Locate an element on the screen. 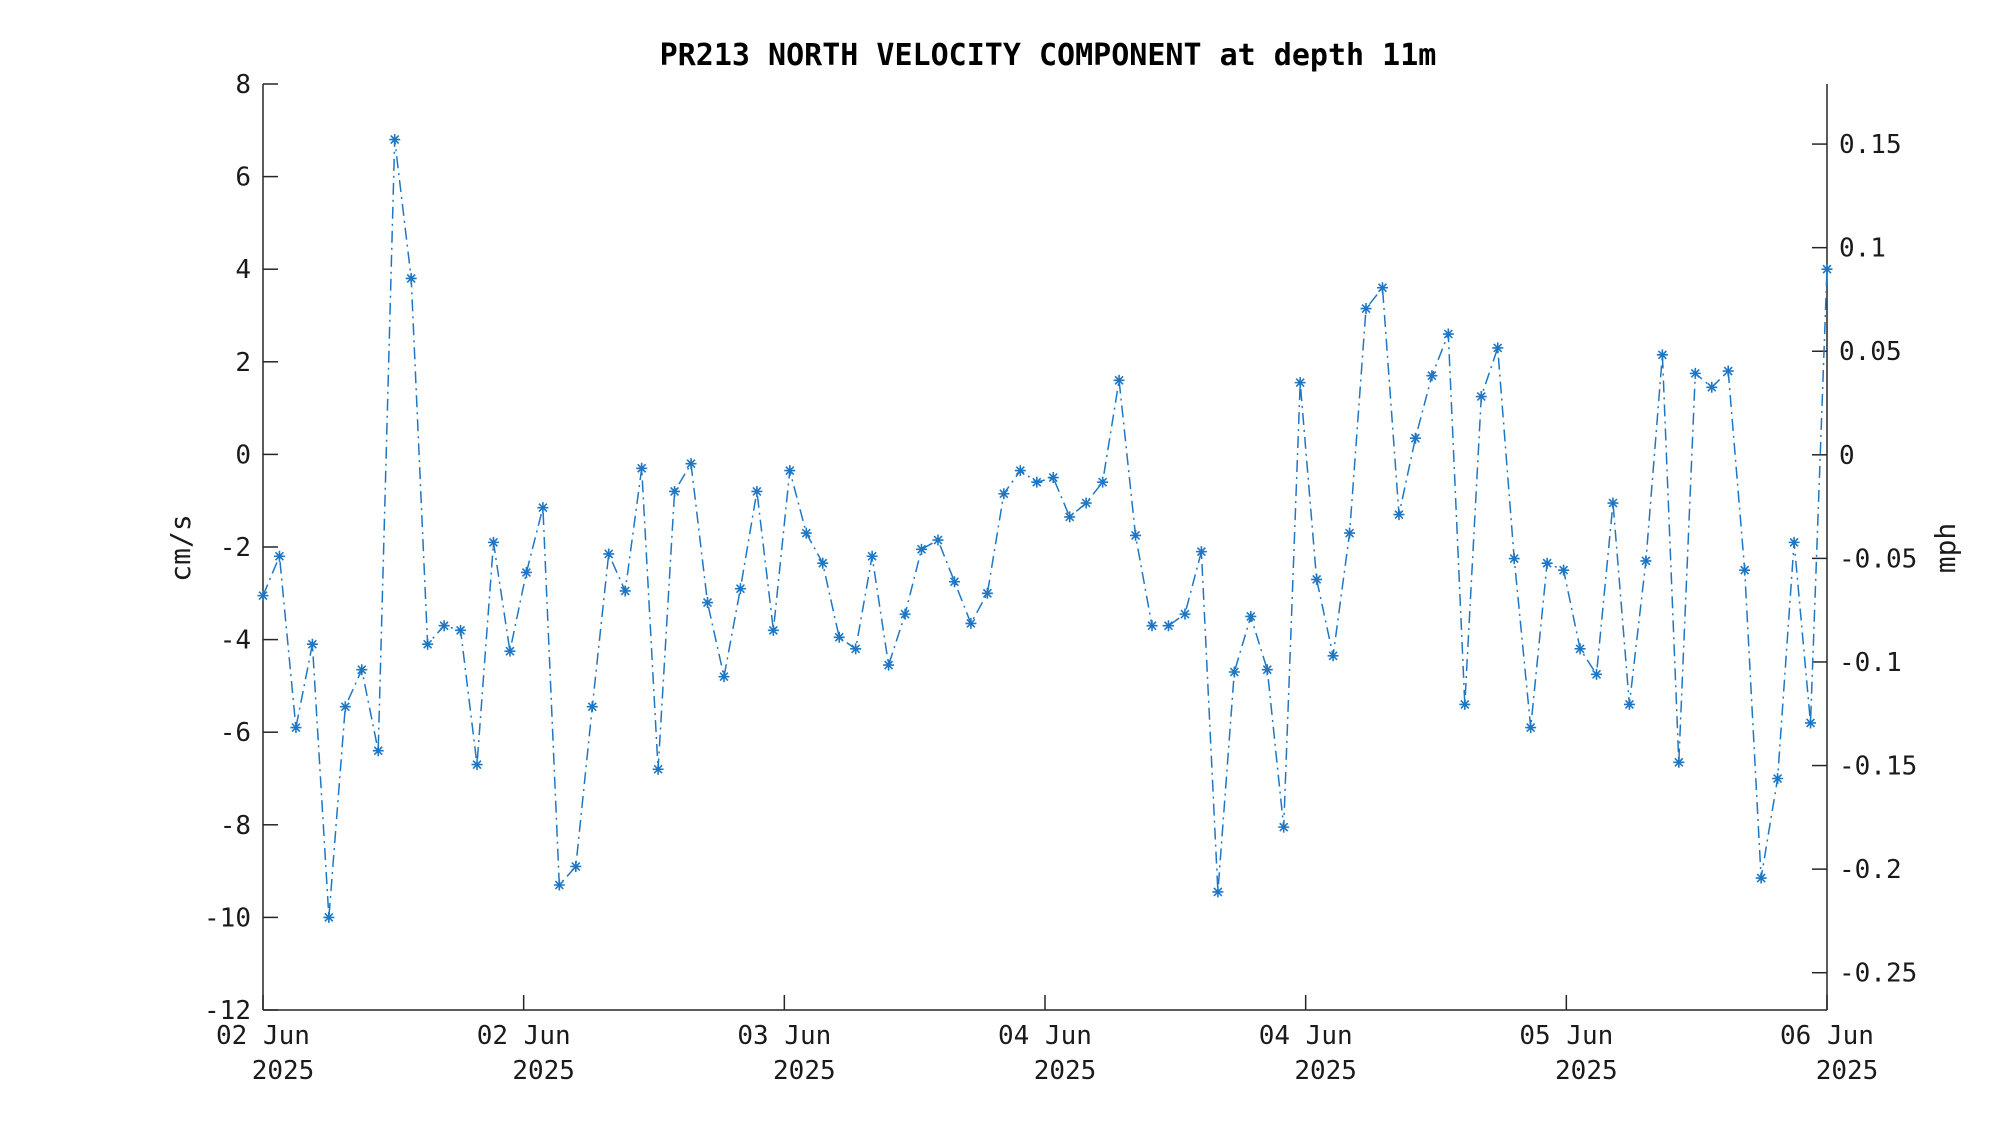 The image size is (2000, 1125). left-y-ticks: 8 6 4 2 0 -2 -4 -6 -8 -10 -12 is located at coordinates (241, 548).